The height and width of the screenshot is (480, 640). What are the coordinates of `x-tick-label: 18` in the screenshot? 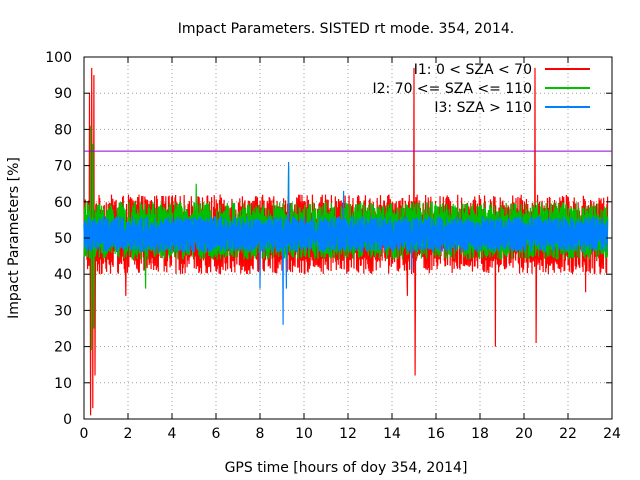 It's located at (480, 434).